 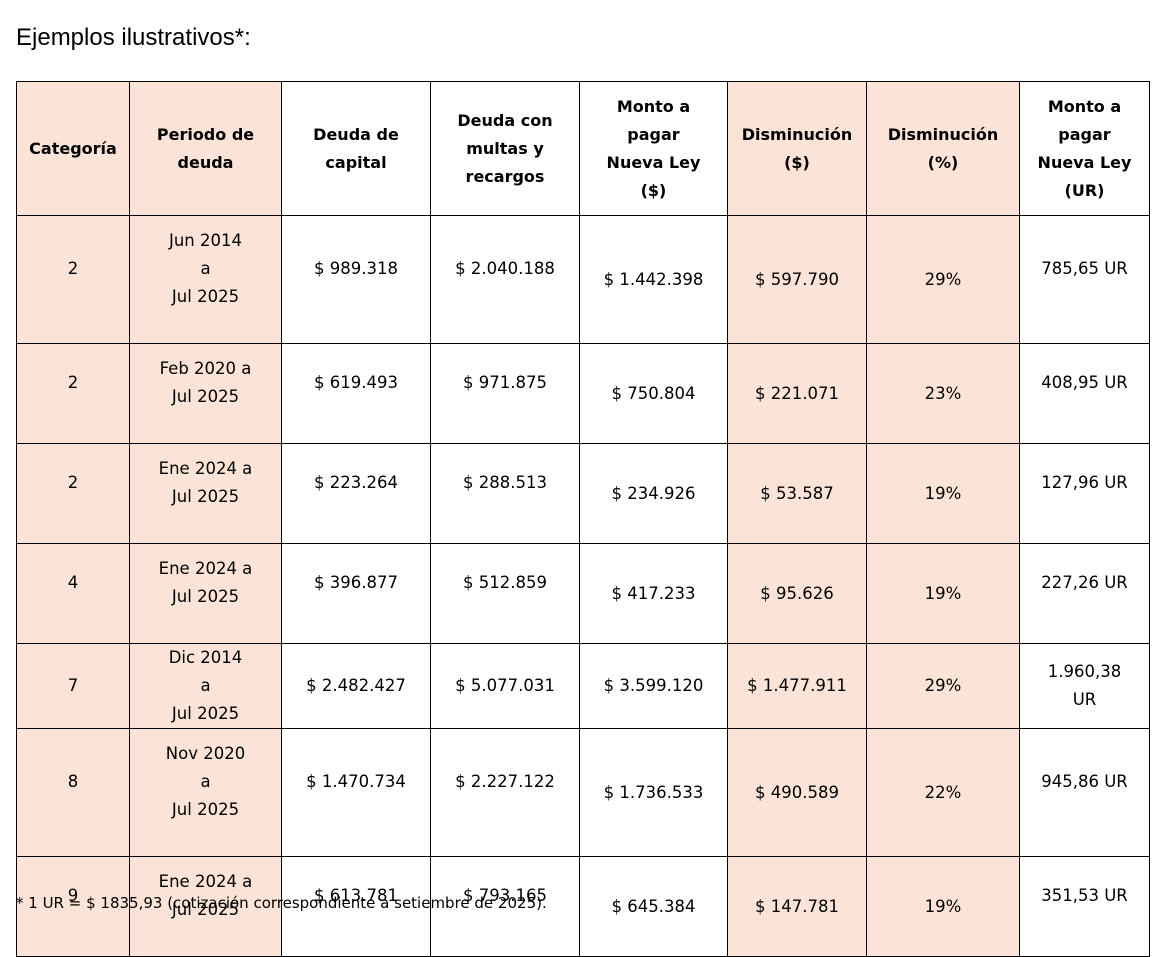 I want to click on header-cell: Deuda con multas y recargos, so click(x=505, y=148).